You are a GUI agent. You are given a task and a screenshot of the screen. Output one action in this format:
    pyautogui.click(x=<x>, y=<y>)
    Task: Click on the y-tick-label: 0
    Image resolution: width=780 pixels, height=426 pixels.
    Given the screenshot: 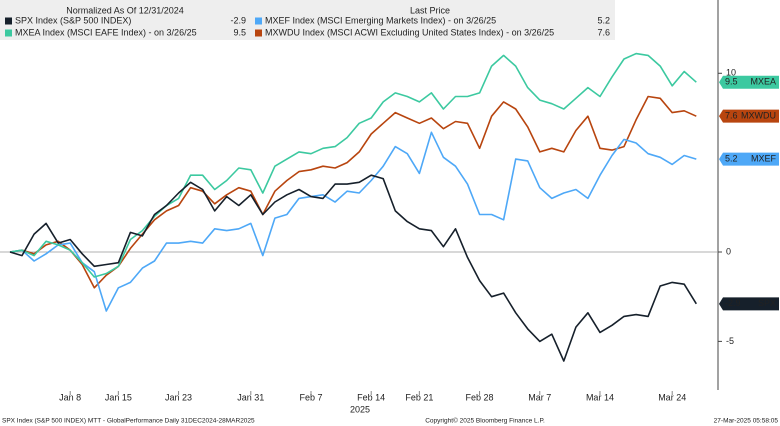 What is the action you would take?
    pyautogui.click(x=728, y=251)
    